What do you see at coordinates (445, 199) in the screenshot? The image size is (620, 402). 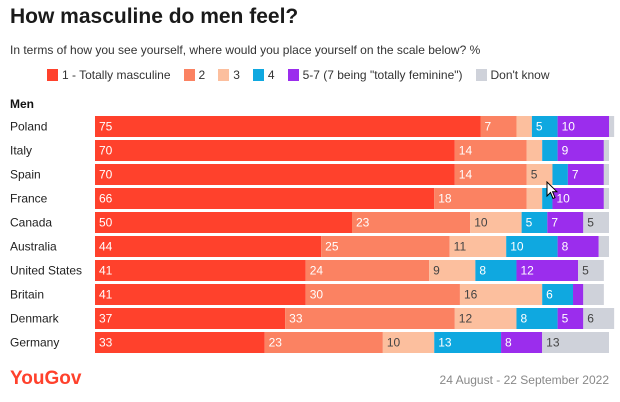 I see `data-label: 18` at bounding box center [445, 199].